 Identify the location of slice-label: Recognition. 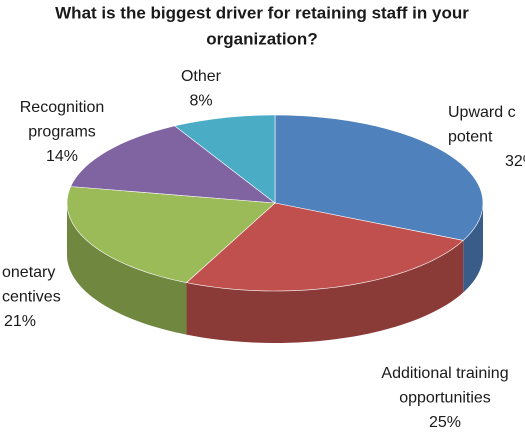
(62, 107).